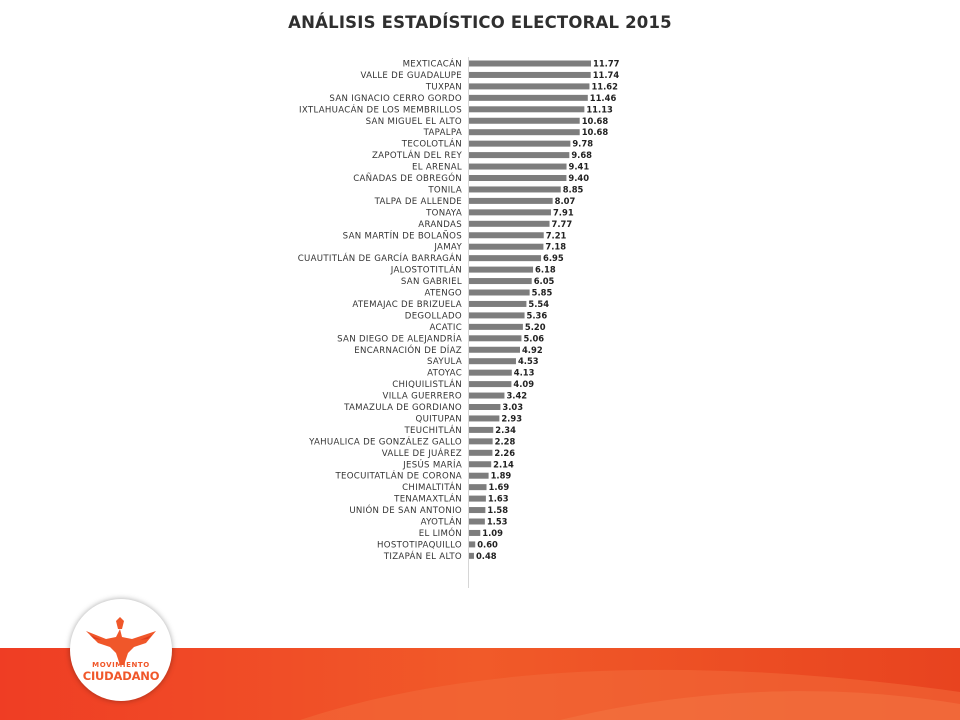  I want to click on value-label: 11.74, so click(606, 75).